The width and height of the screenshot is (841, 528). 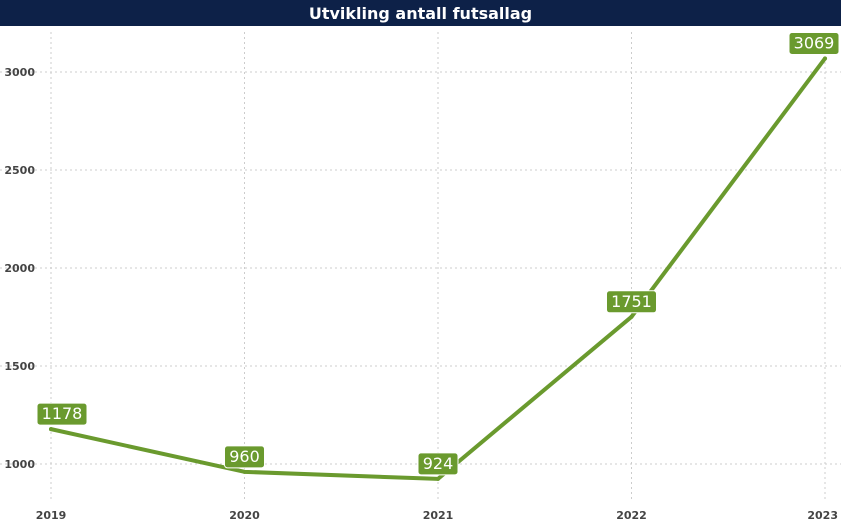 I want to click on y-axis-ticks: 1000 1500 2000 2500 3000, so click(x=19, y=268).